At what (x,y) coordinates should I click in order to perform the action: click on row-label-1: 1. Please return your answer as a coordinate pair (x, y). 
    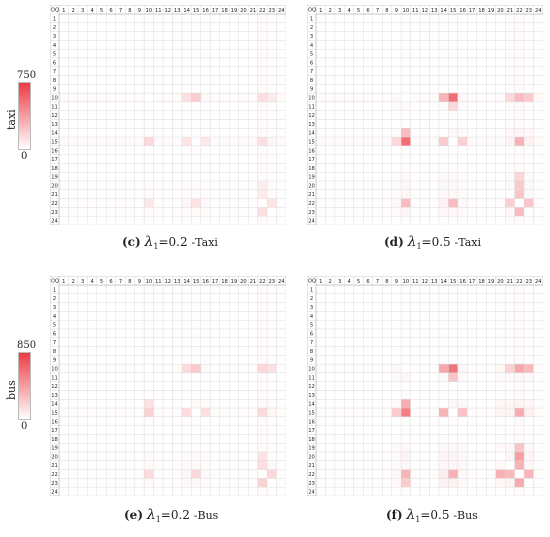
    Looking at the image, I should click on (311, 19).